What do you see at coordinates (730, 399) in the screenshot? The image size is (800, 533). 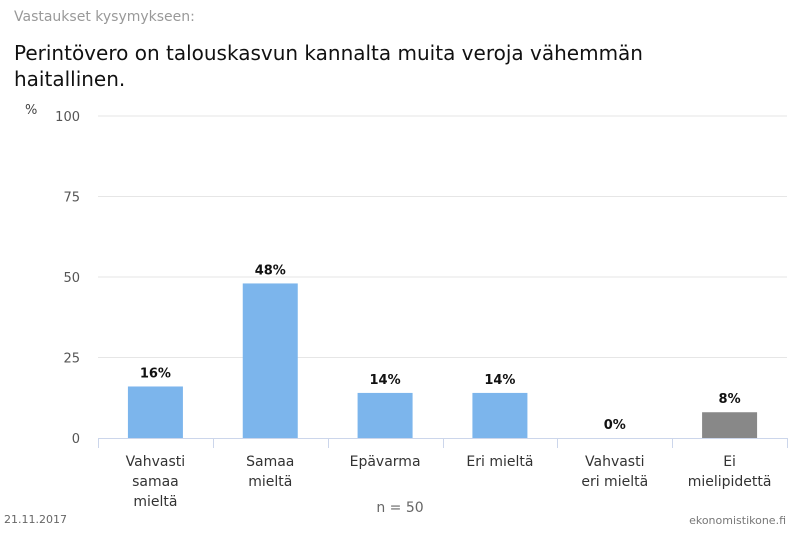 I see `data-label: 8%` at bounding box center [730, 399].